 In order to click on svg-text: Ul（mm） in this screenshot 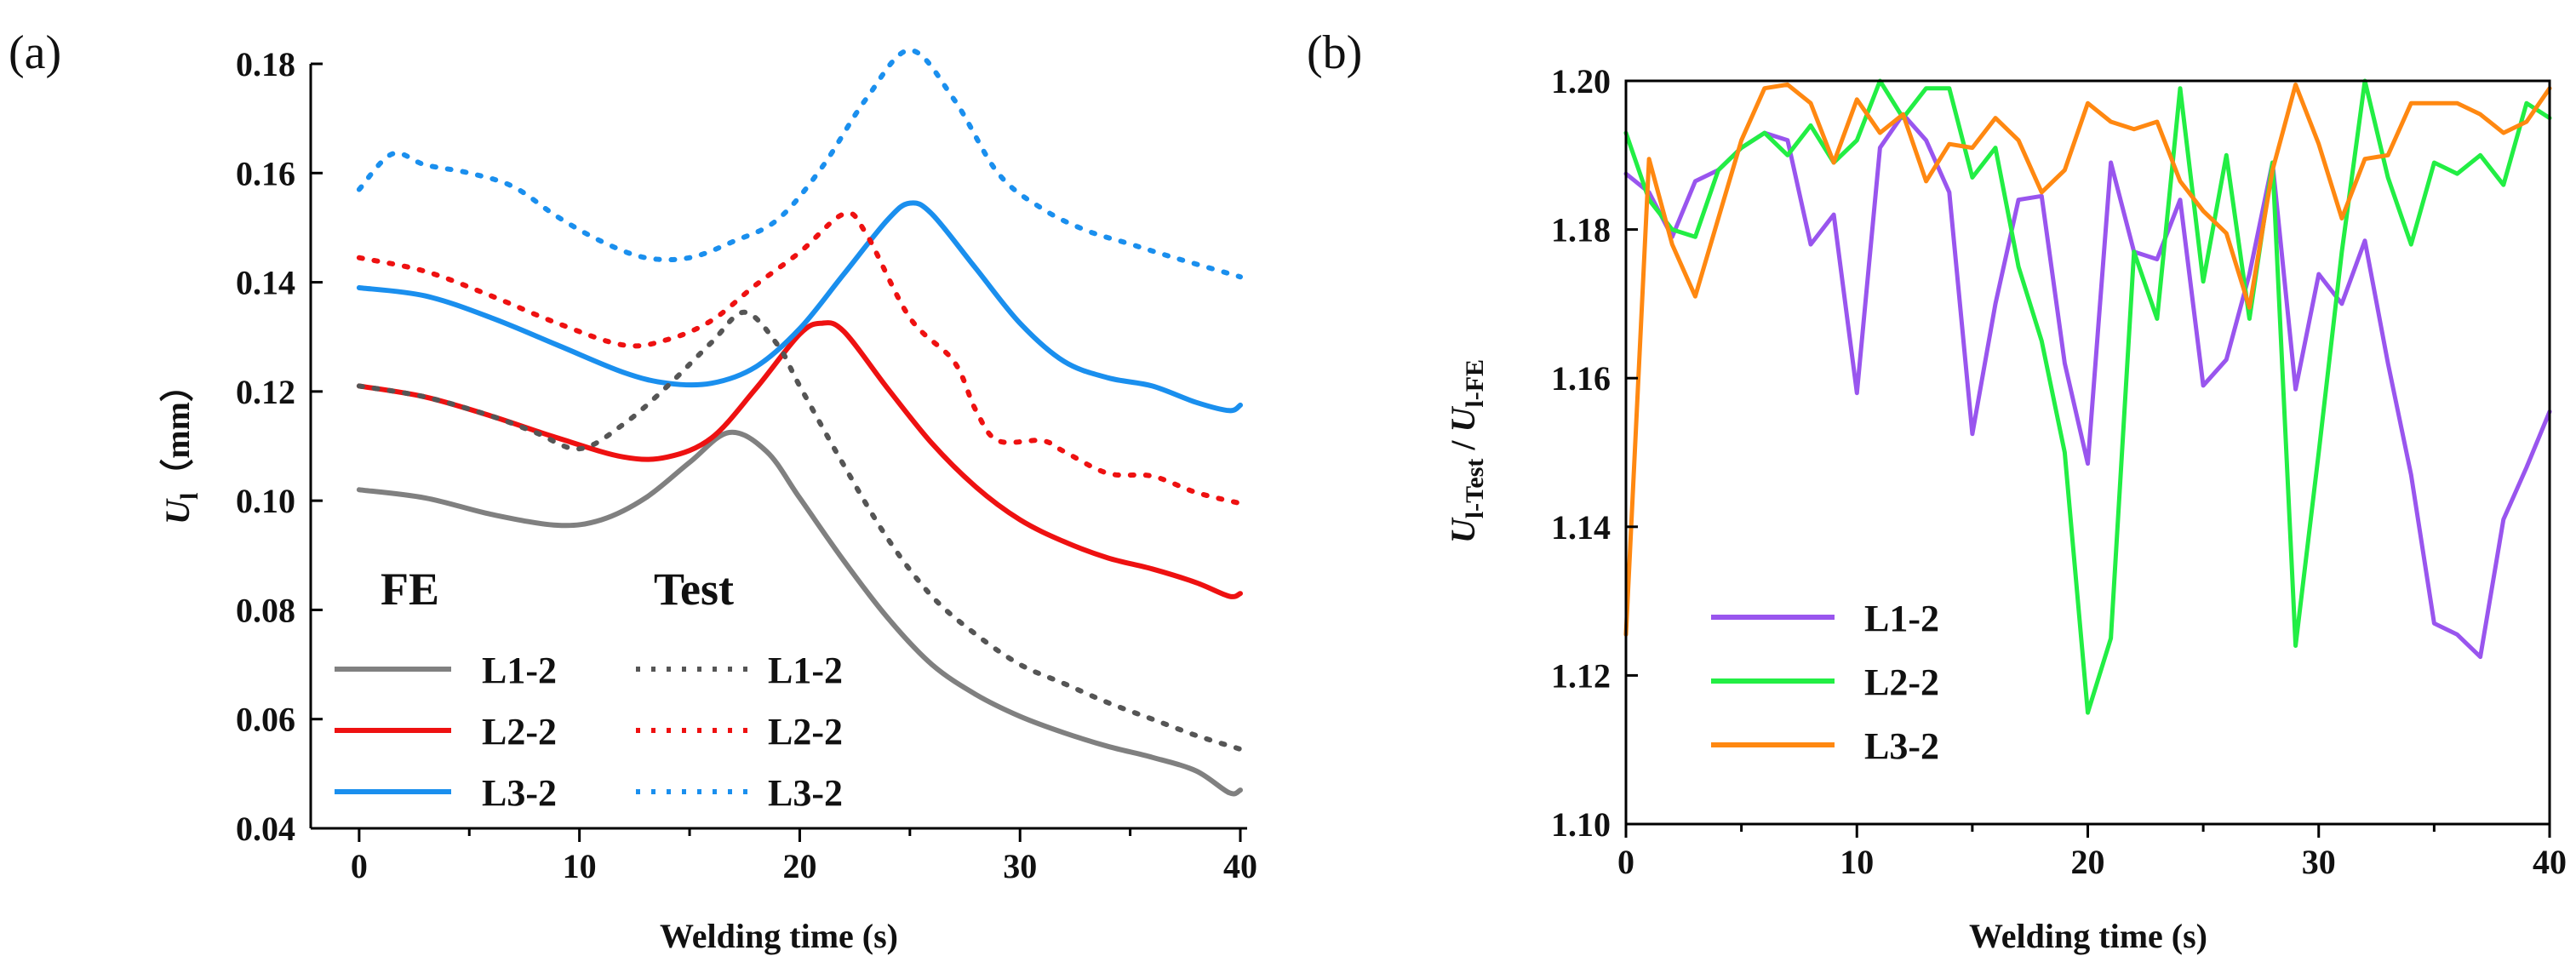, I will do `click(180, 446)`.